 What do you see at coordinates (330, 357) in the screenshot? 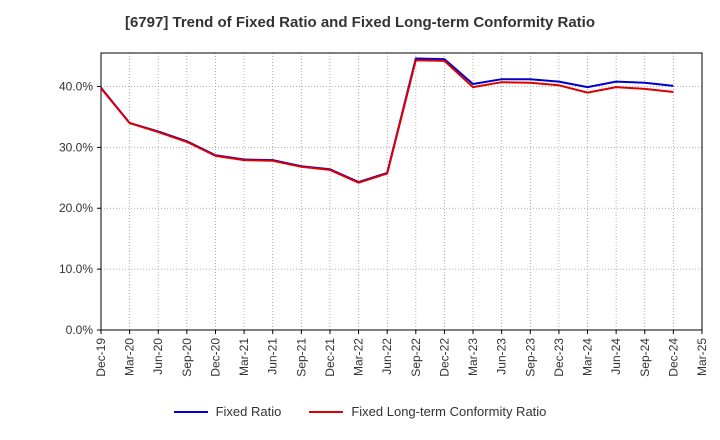
I see `x-tick-label: Dec-21` at bounding box center [330, 357].